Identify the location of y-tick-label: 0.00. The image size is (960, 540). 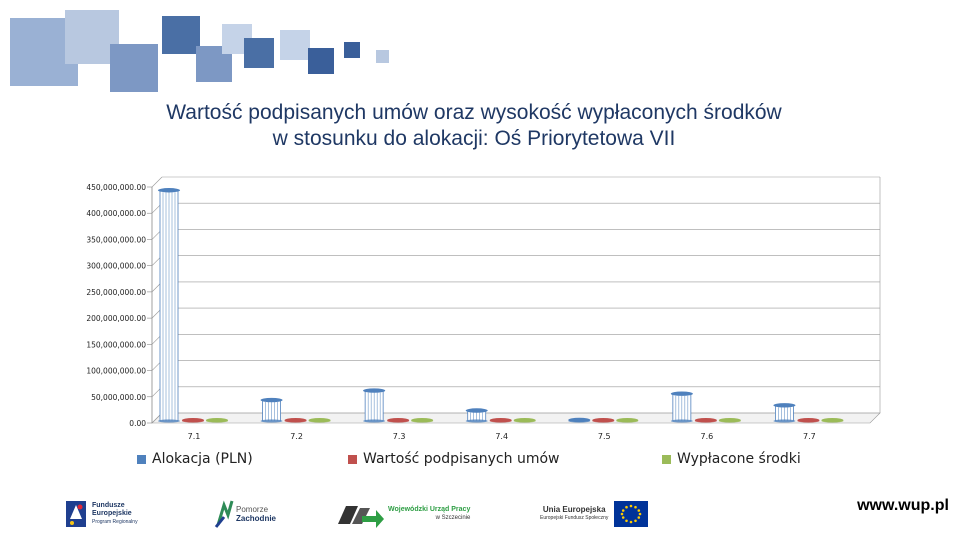
(137, 423).